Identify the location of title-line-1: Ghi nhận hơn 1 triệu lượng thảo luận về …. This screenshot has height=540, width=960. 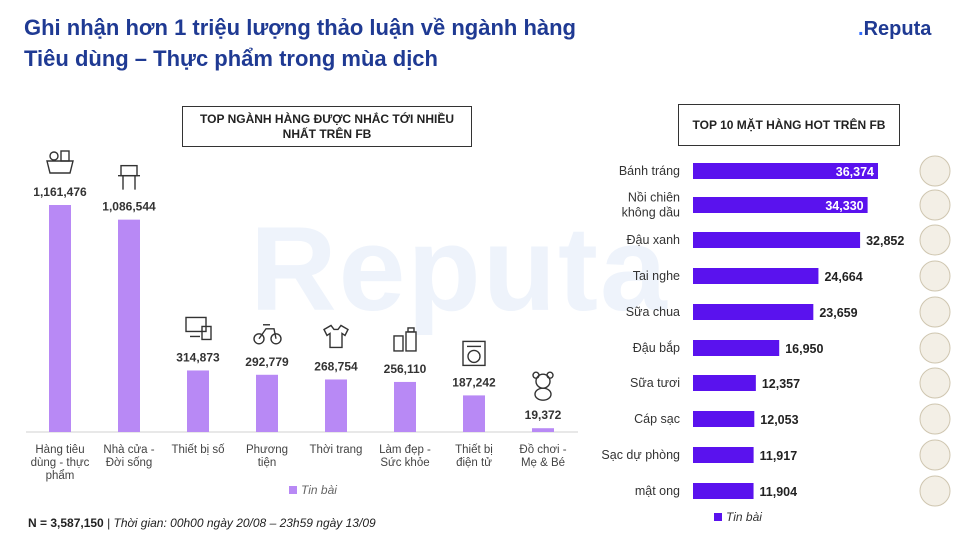
(300, 27).